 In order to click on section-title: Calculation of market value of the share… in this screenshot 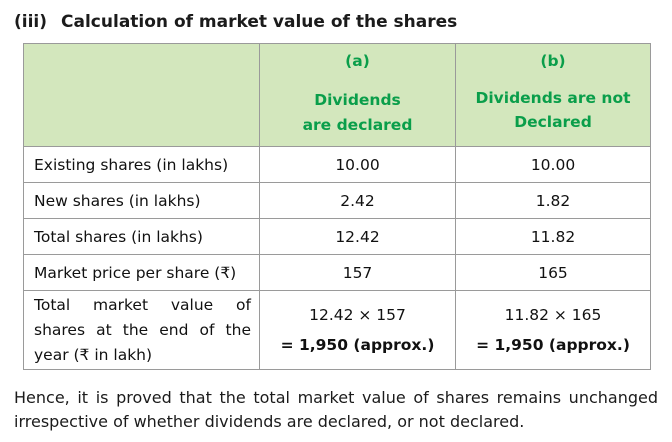, I will do `click(259, 22)`.